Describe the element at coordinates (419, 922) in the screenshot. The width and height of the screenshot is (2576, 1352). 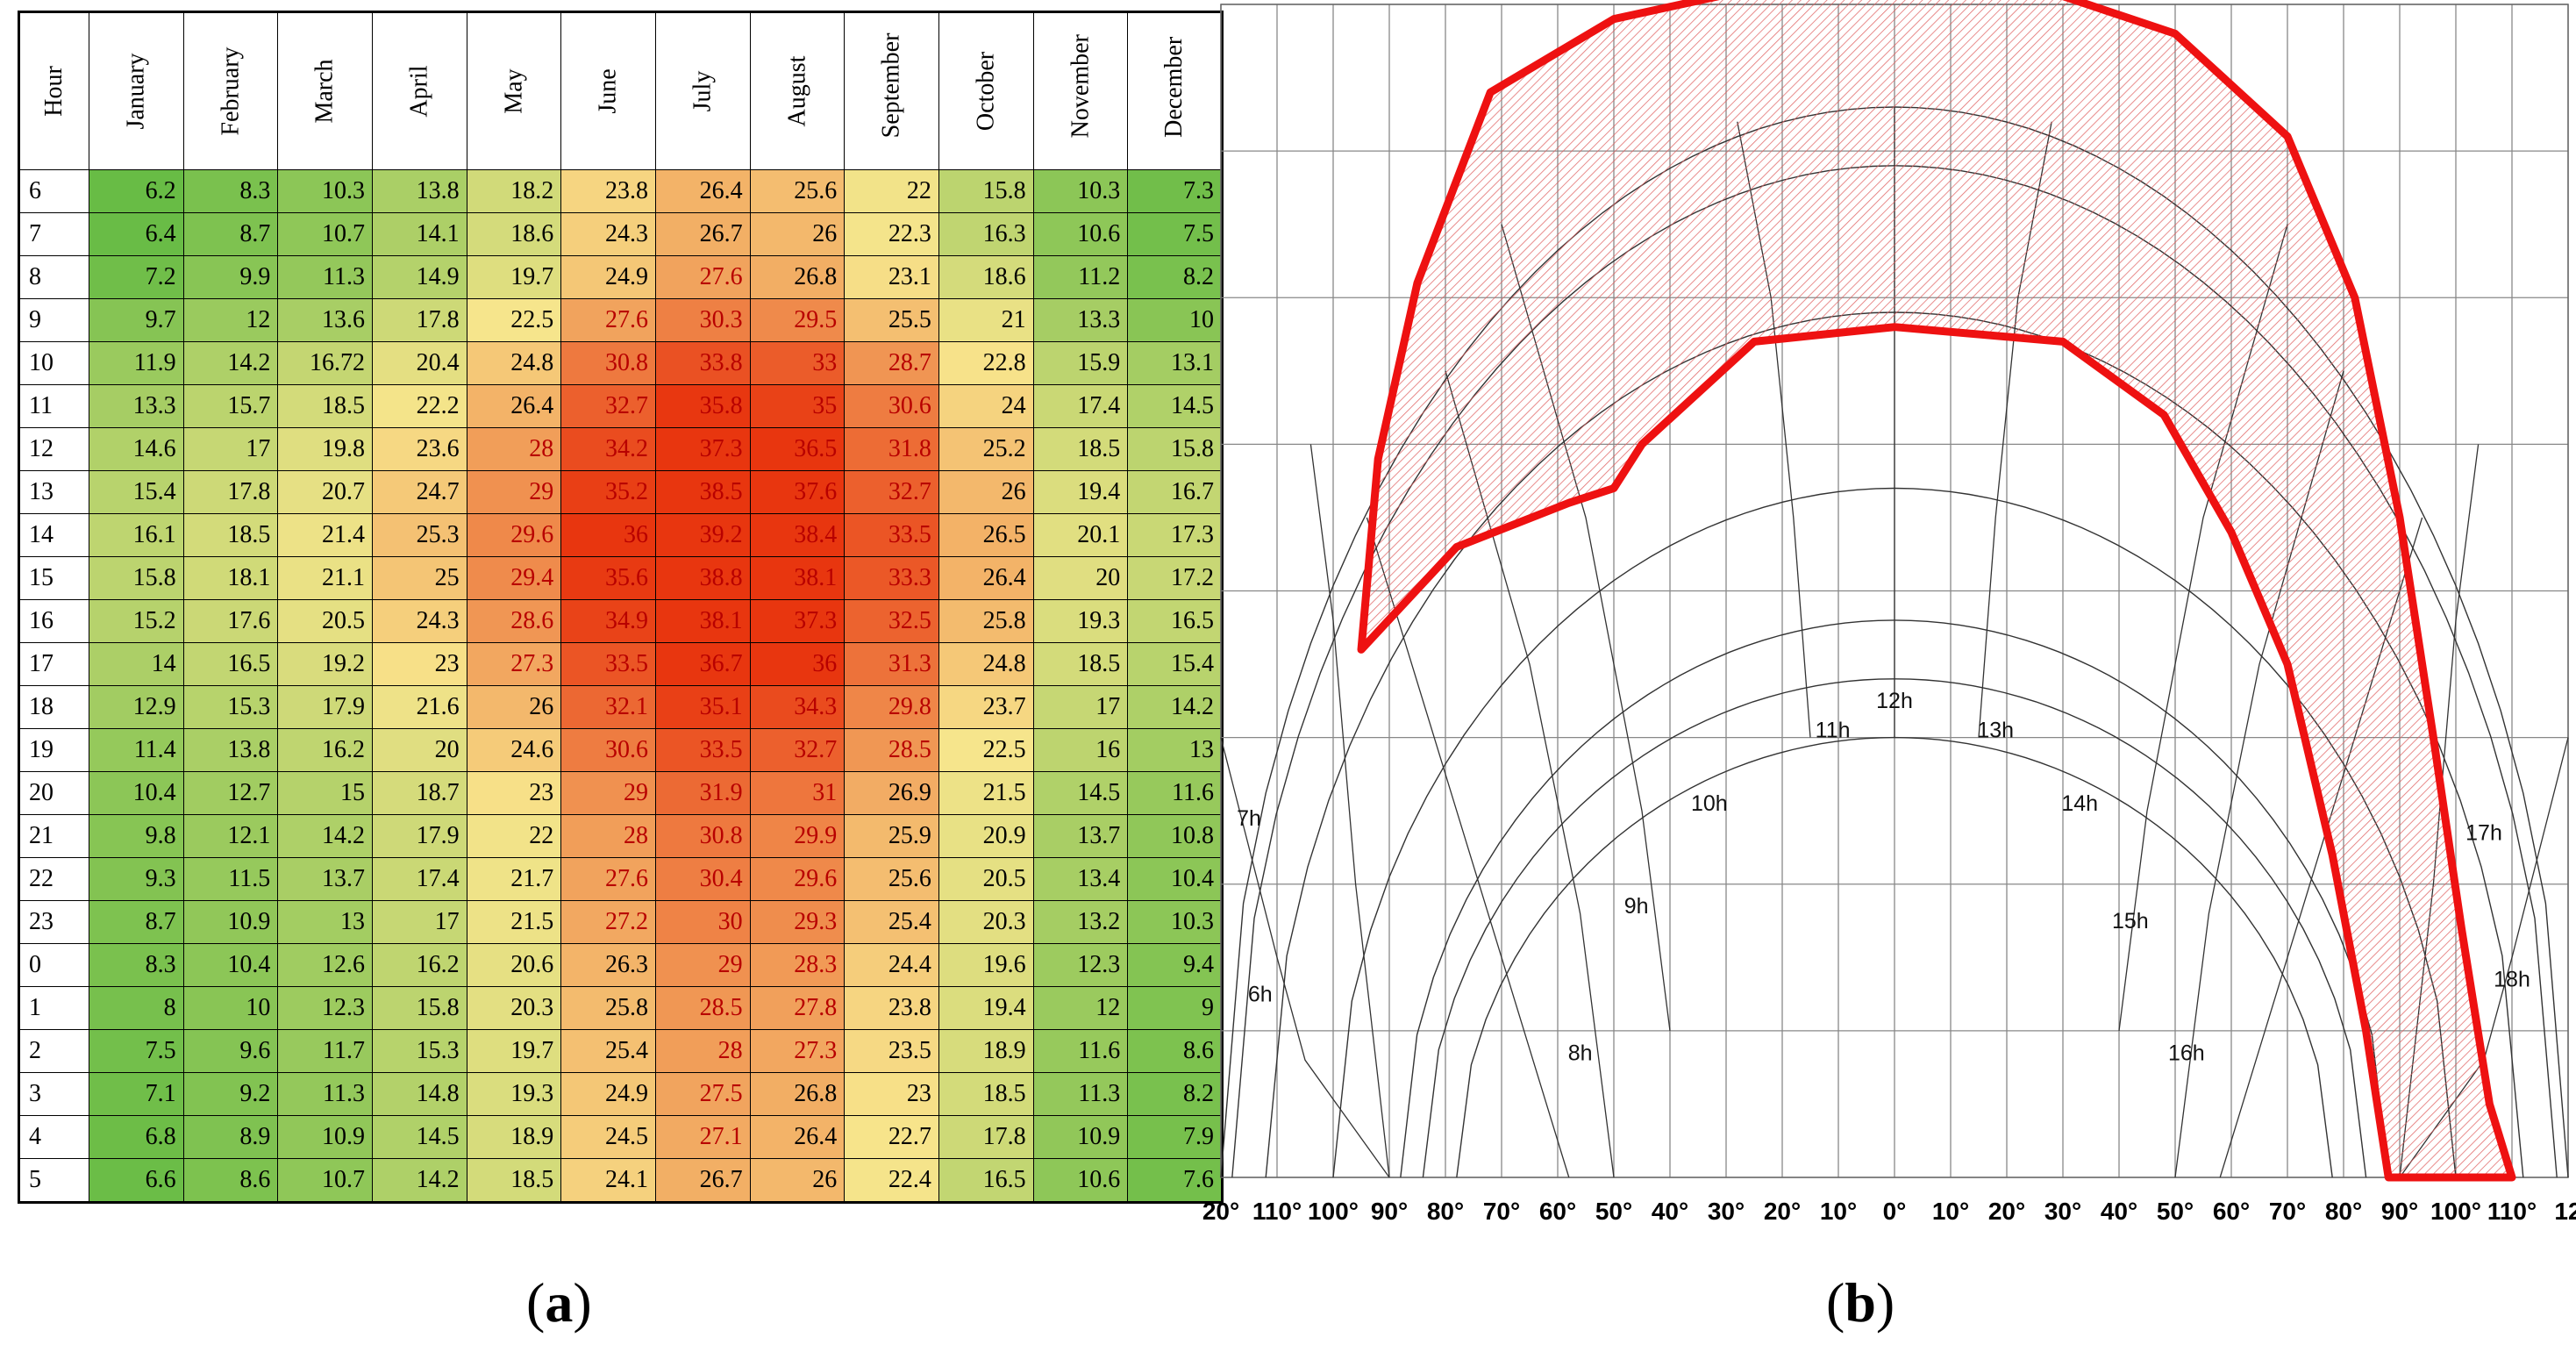
I see `heat-cell: 17` at that location.